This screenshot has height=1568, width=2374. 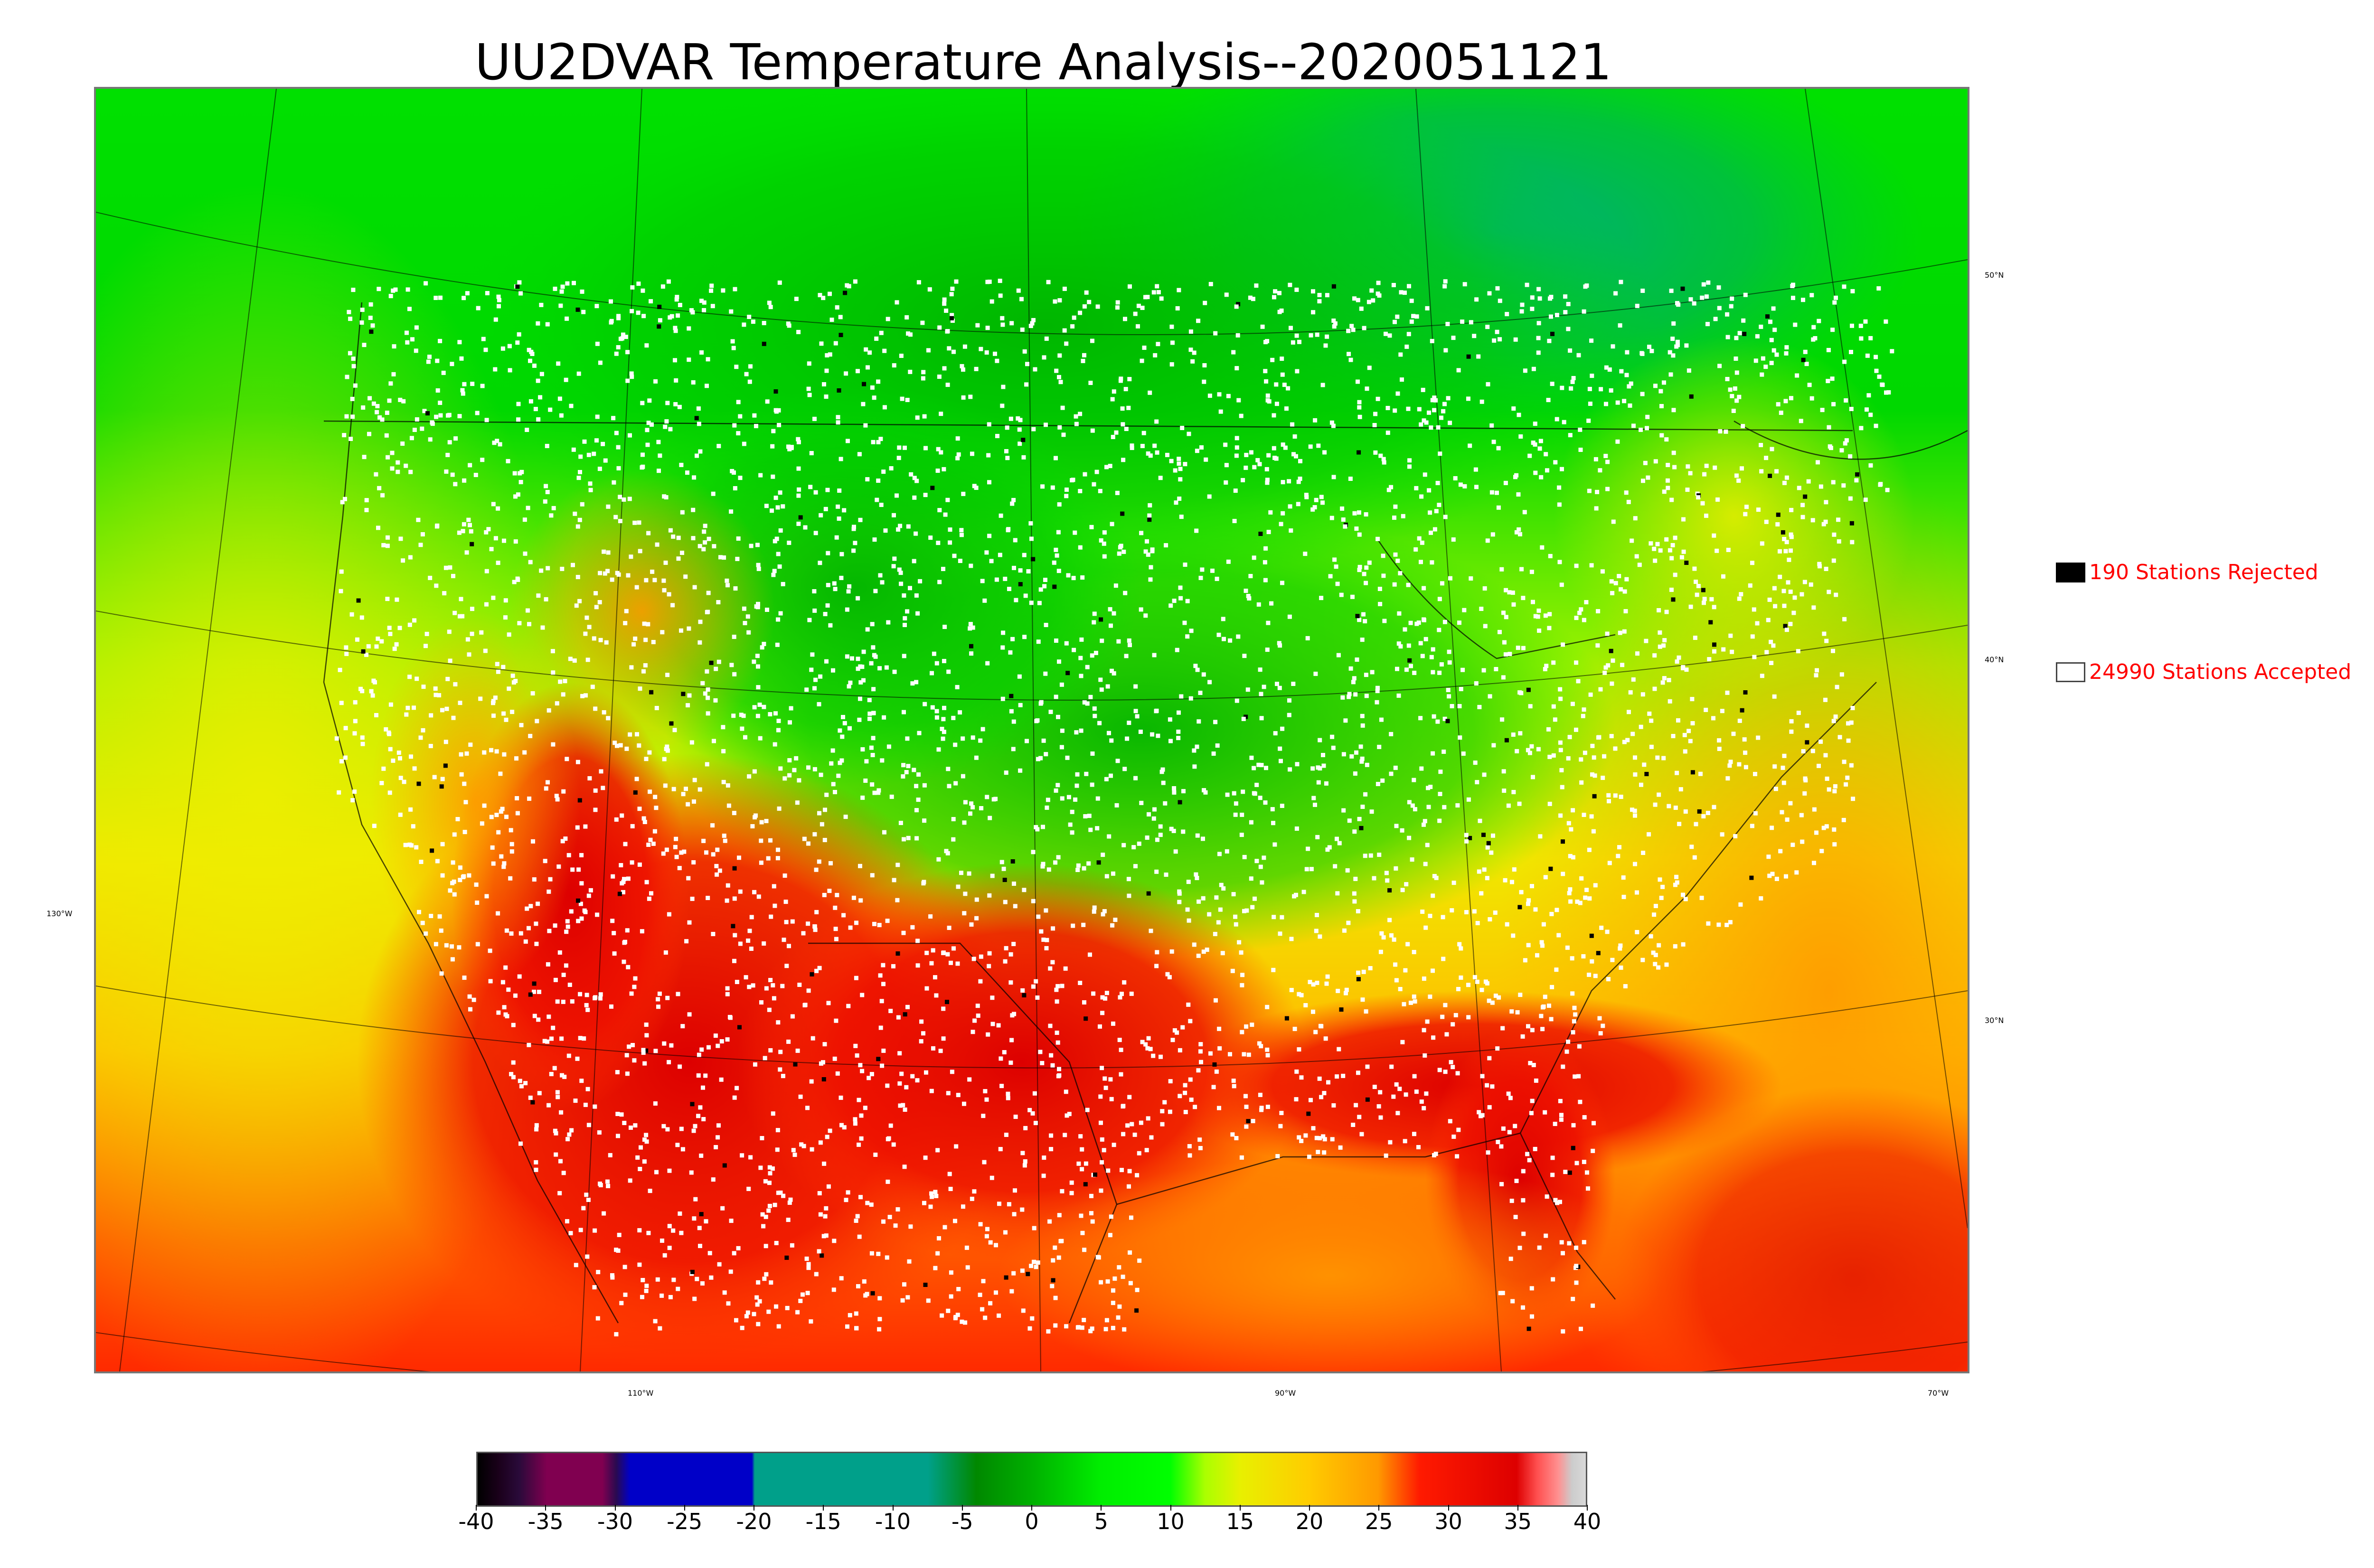 What do you see at coordinates (1587, 1521) in the screenshot?
I see `colorbar-tick-label: 40` at bounding box center [1587, 1521].